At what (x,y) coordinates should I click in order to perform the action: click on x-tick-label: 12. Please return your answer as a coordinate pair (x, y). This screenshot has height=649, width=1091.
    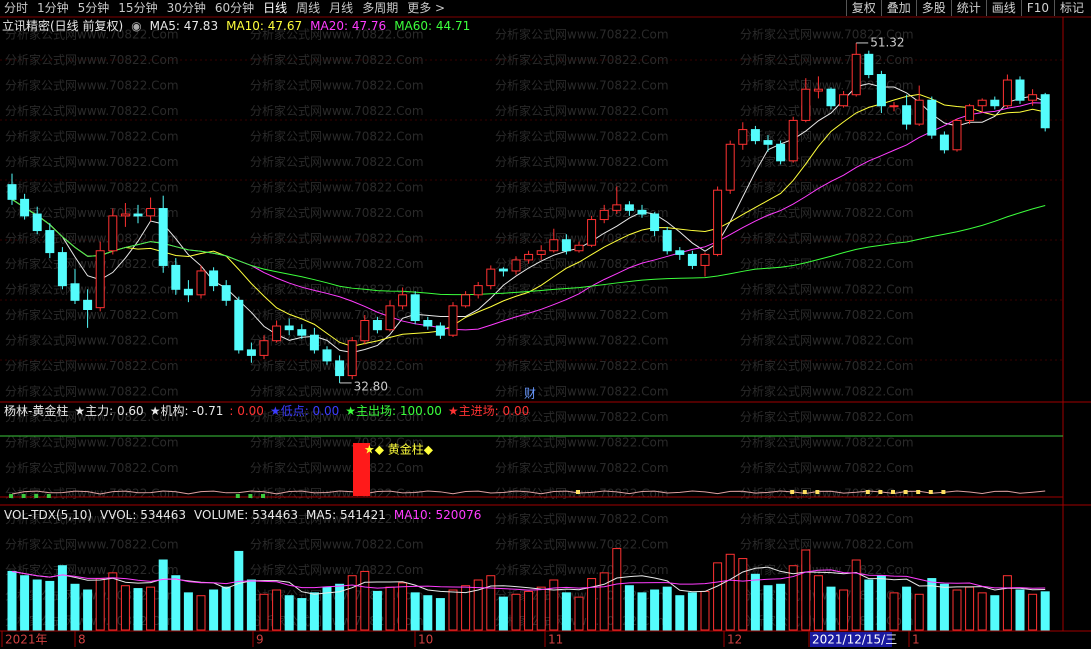
    Looking at the image, I should click on (734, 640).